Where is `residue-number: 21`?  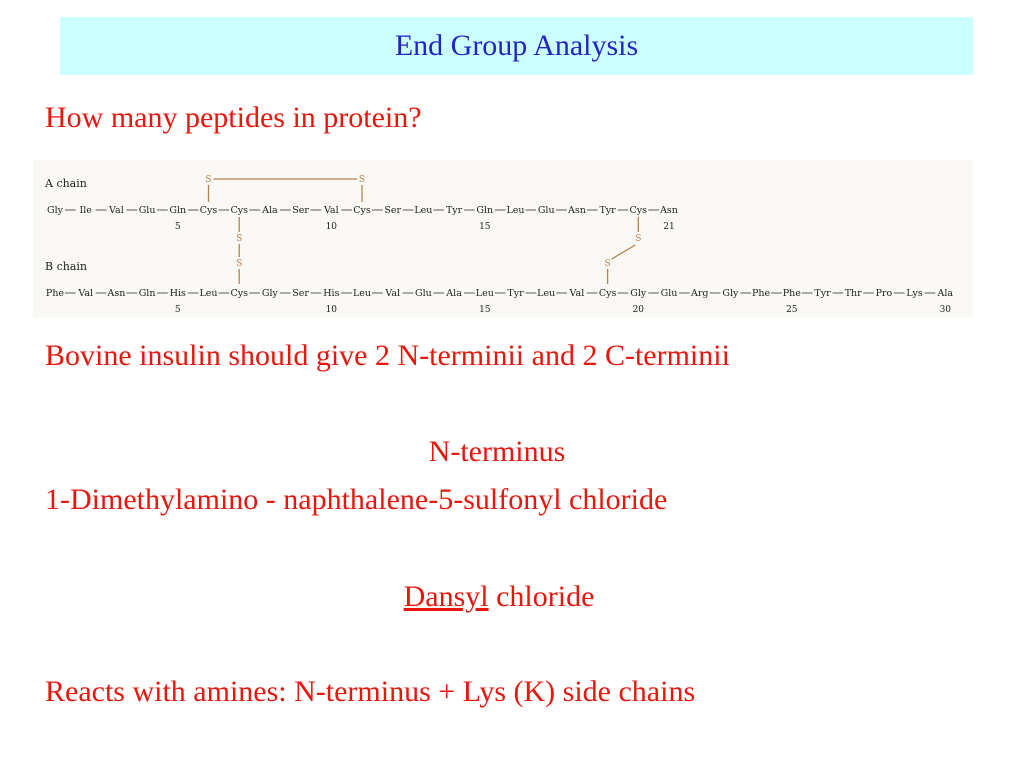 residue-number: 21 is located at coordinates (668, 227).